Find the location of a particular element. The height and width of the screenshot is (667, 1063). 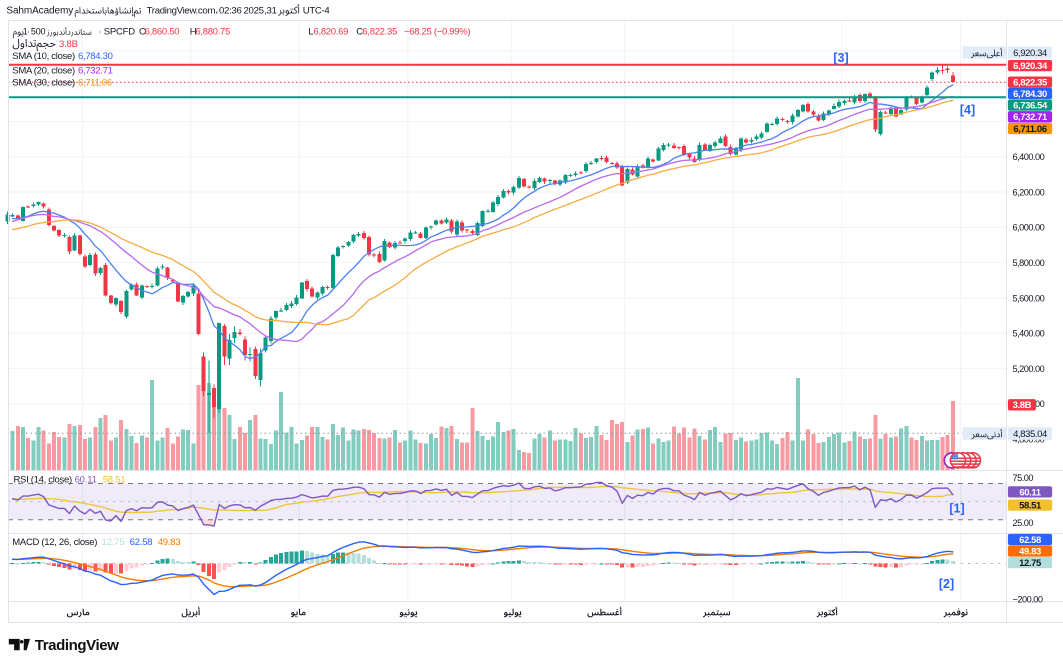

svg-text: TradingView.com، is located at coordinates (183, 11).